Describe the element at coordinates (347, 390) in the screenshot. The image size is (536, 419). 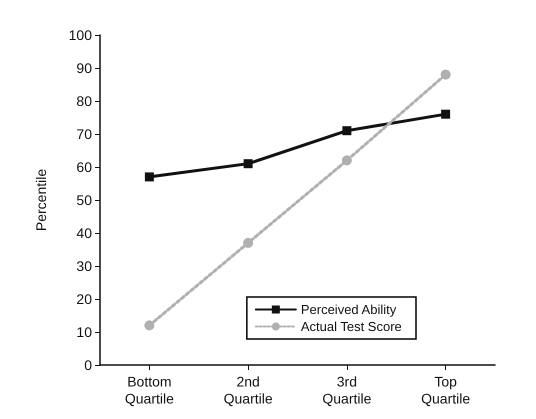
I see `x-tick-label: 3rd Quartile` at that location.